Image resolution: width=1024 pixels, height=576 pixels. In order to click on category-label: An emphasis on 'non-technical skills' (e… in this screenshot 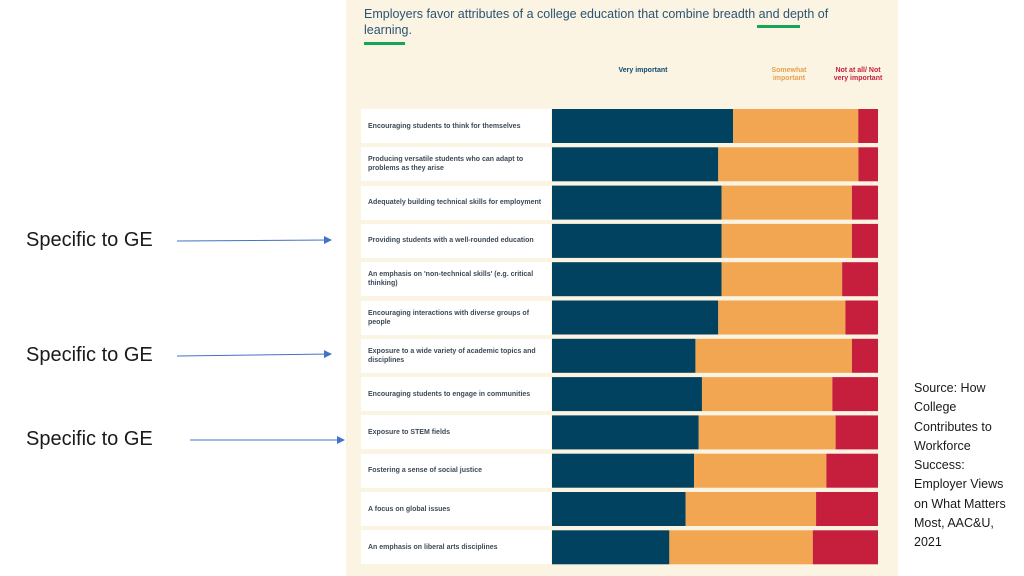, I will do `click(456, 279)`.